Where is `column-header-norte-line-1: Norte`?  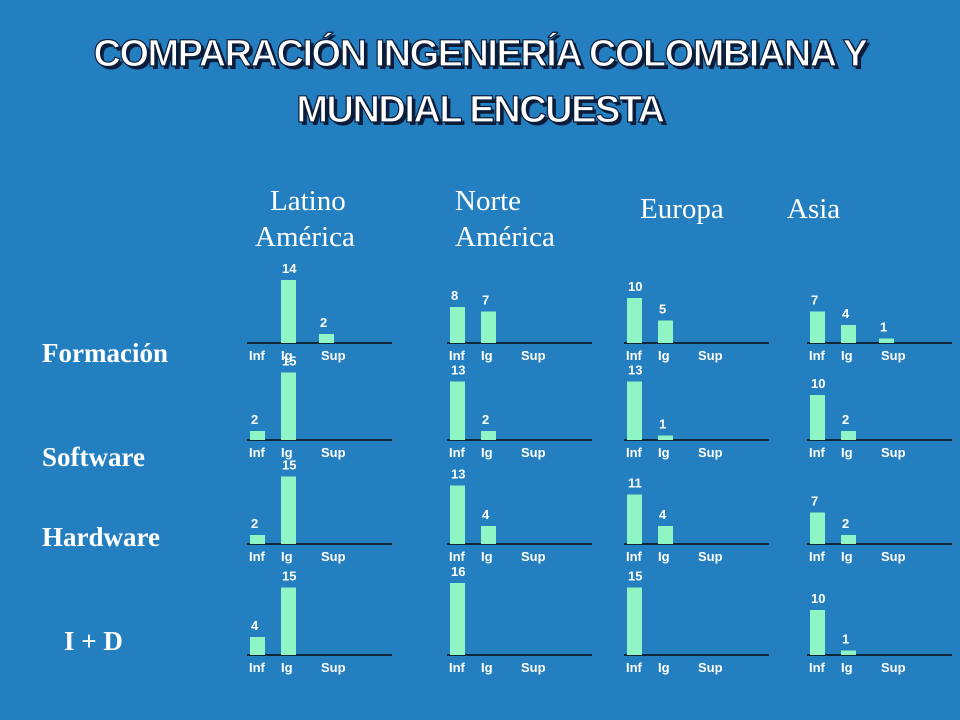 column-header-norte-line-1: Norte is located at coordinates (488, 201).